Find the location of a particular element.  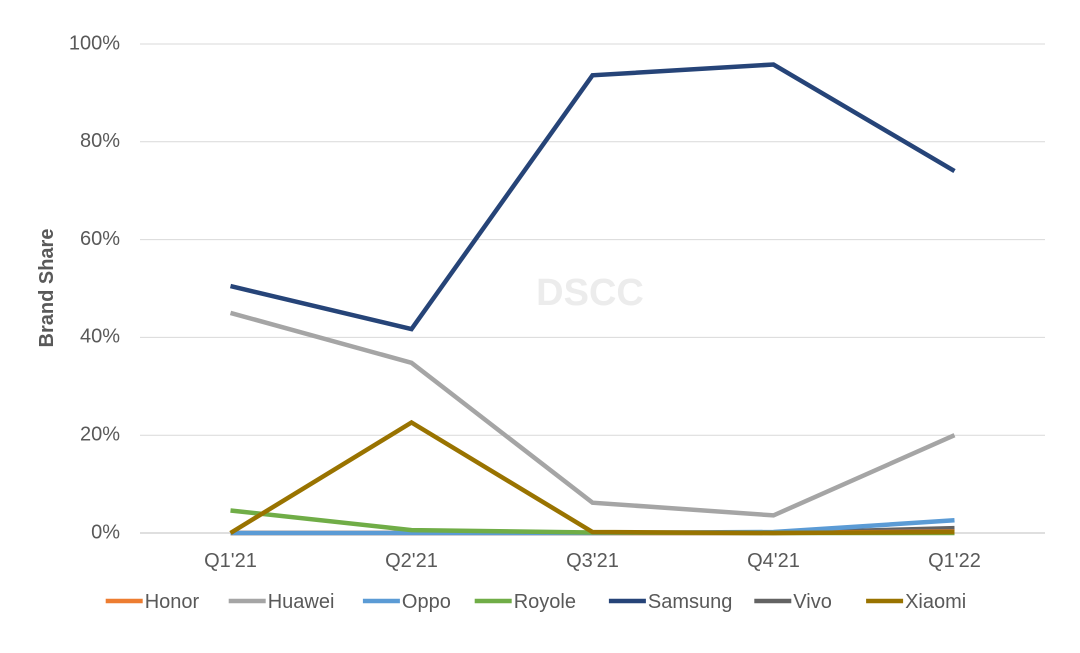

legend-item-oppo: Oppo is located at coordinates (406, 602).